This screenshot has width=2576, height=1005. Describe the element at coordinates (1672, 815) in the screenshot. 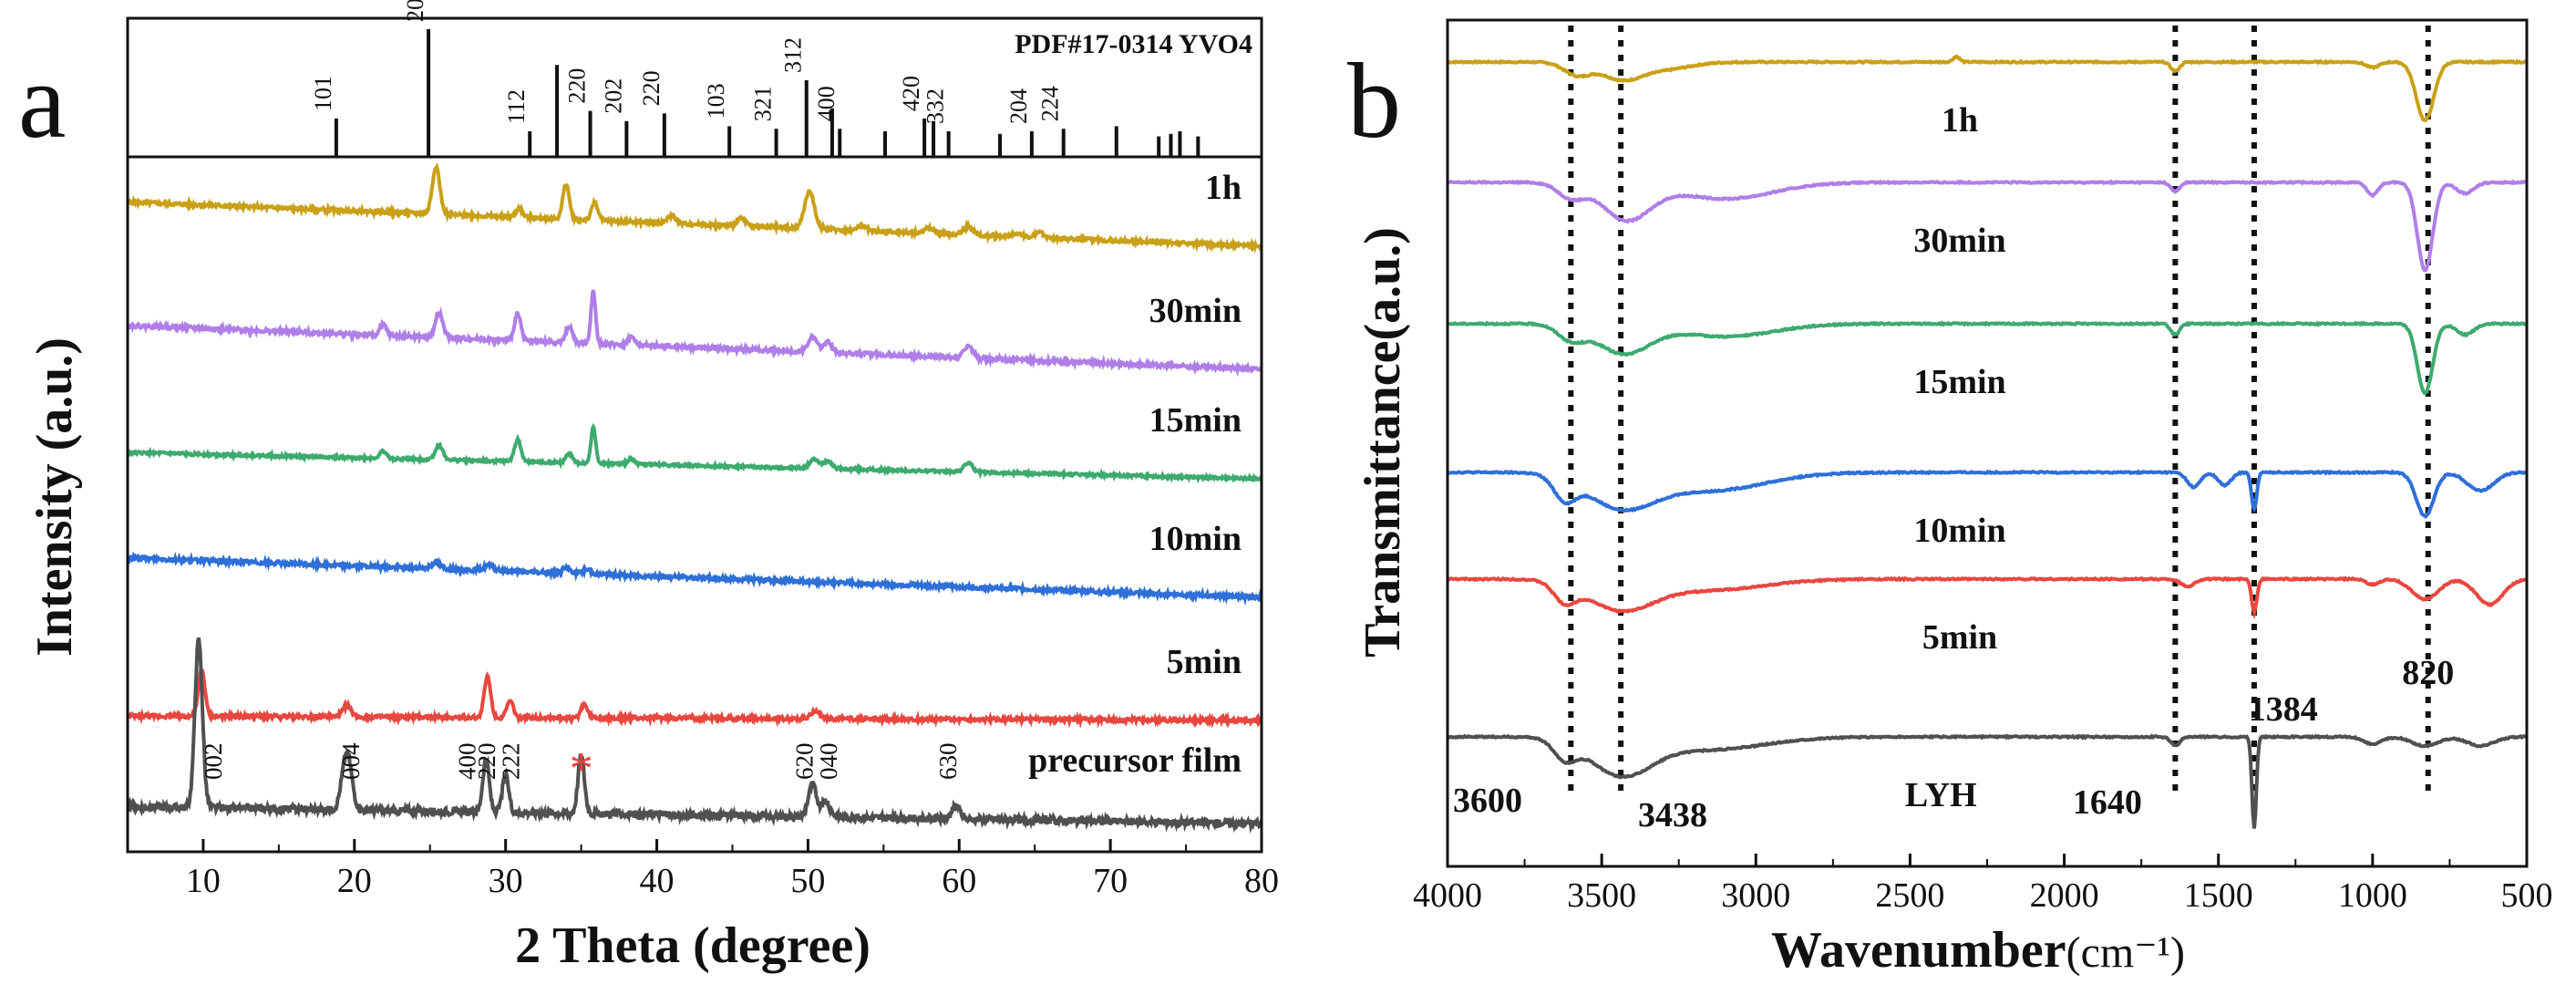

I see `ftir-annotation-label: 3438` at that location.